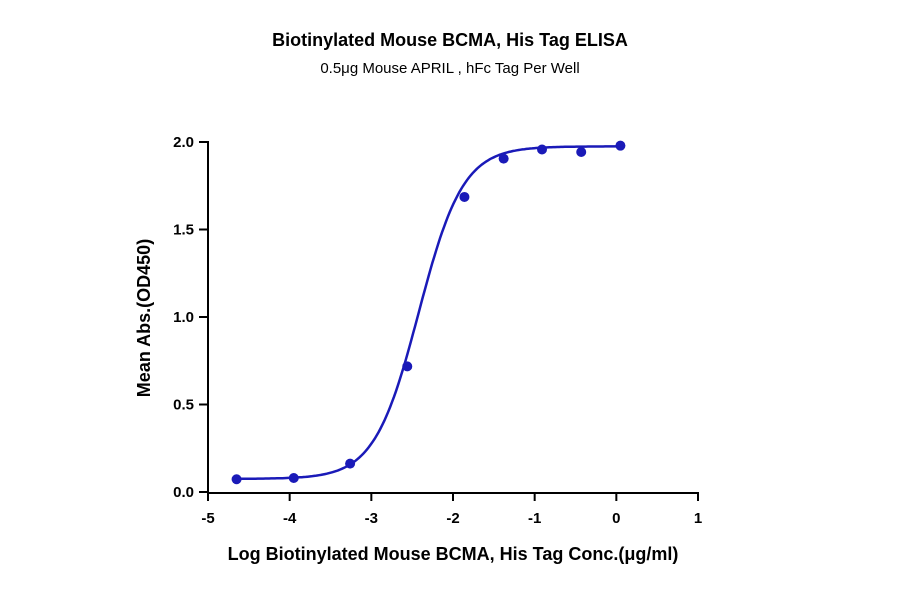 This screenshot has height=594, width=900. Describe the element at coordinates (183, 230) in the screenshot. I see `y-tick-label: 1.5` at that location.